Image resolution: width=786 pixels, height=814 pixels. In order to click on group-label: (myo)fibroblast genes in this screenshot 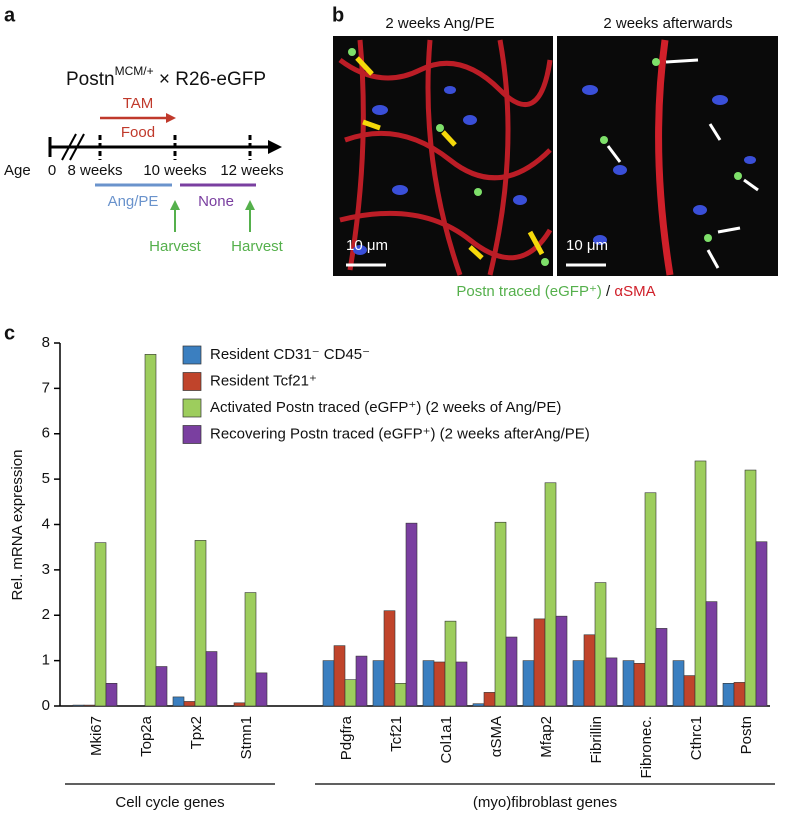, I will do `click(545, 802)`.